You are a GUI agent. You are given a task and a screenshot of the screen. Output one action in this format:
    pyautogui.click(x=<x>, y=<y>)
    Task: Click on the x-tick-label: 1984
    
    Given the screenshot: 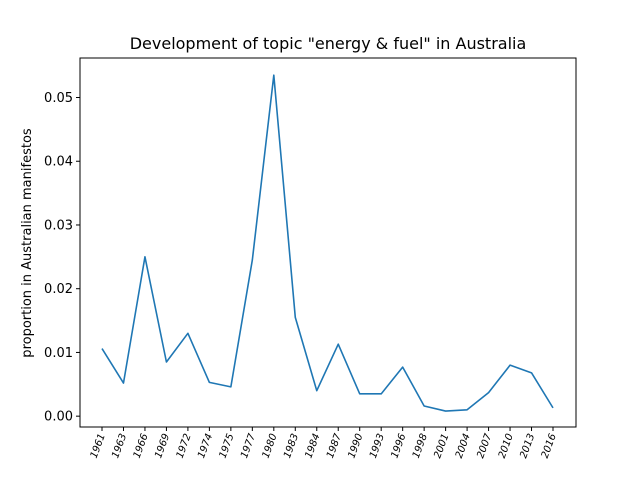 What is the action you would take?
    pyautogui.click(x=313, y=446)
    